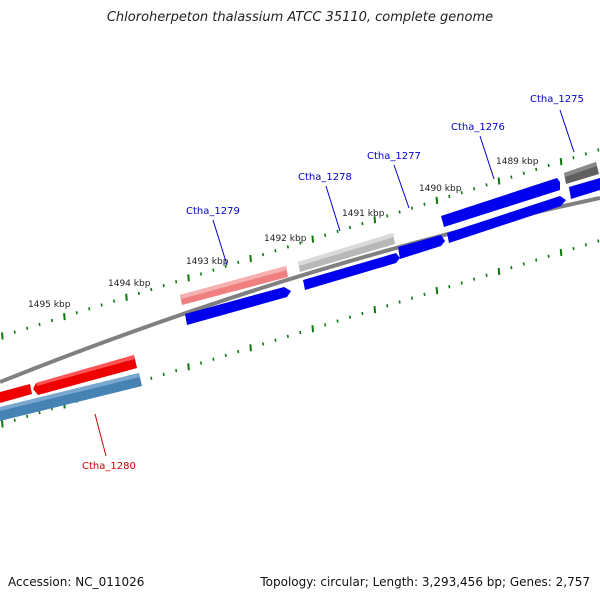  What do you see at coordinates (517, 162) in the screenshot?
I see `kbp-label-1489: 1489 kbp` at bounding box center [517, 162].